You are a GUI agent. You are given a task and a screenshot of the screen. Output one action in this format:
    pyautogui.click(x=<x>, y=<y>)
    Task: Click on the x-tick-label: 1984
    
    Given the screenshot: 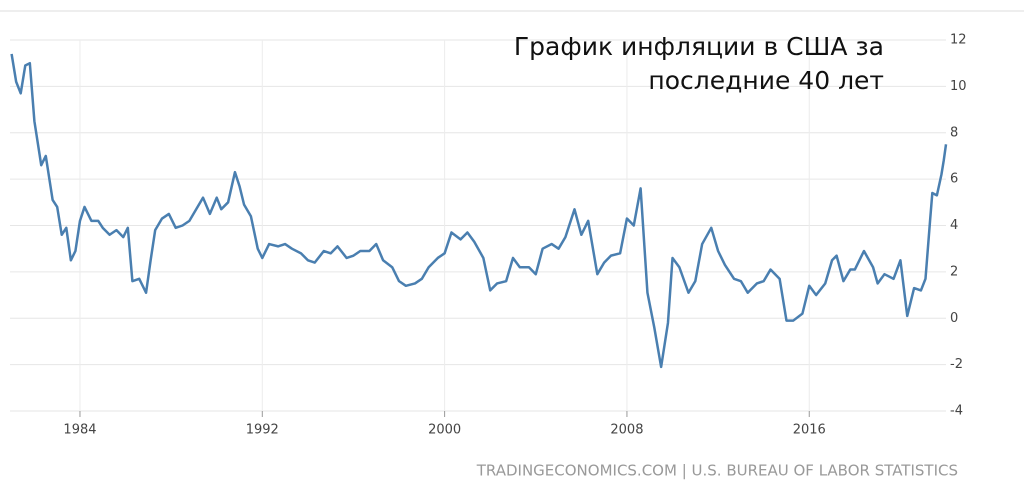 What is the action you would take?
    pyautogui.click(x=79, y=430)
    